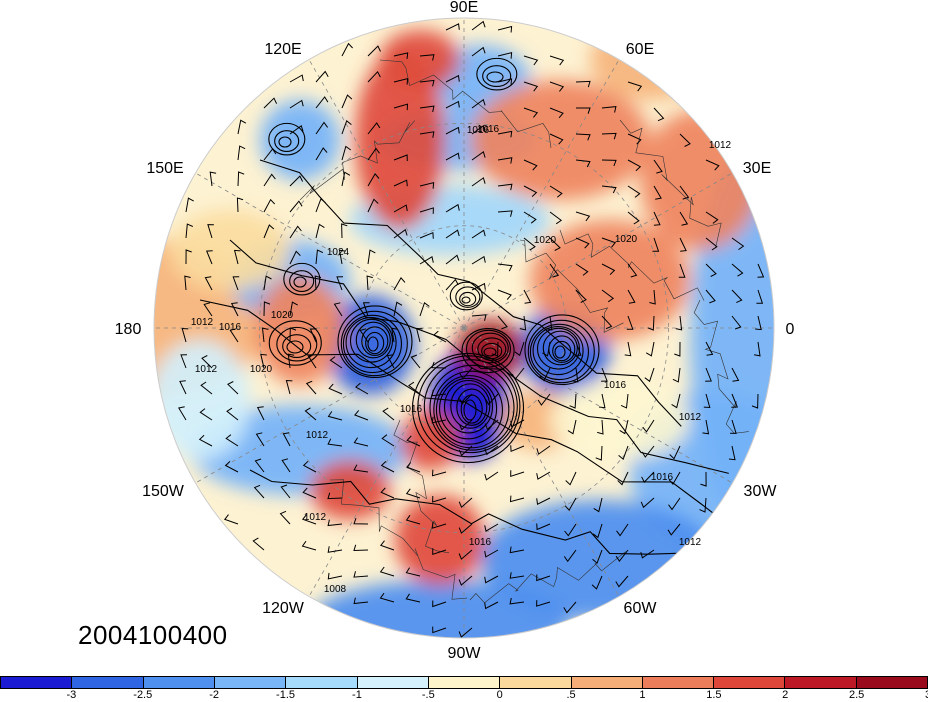 The width and height of the screenshot is (928, 702). What do you see at coordinates (282, 315) in the screenshot?
I see `contour-label: 1020` at bounding box center [282, 315].